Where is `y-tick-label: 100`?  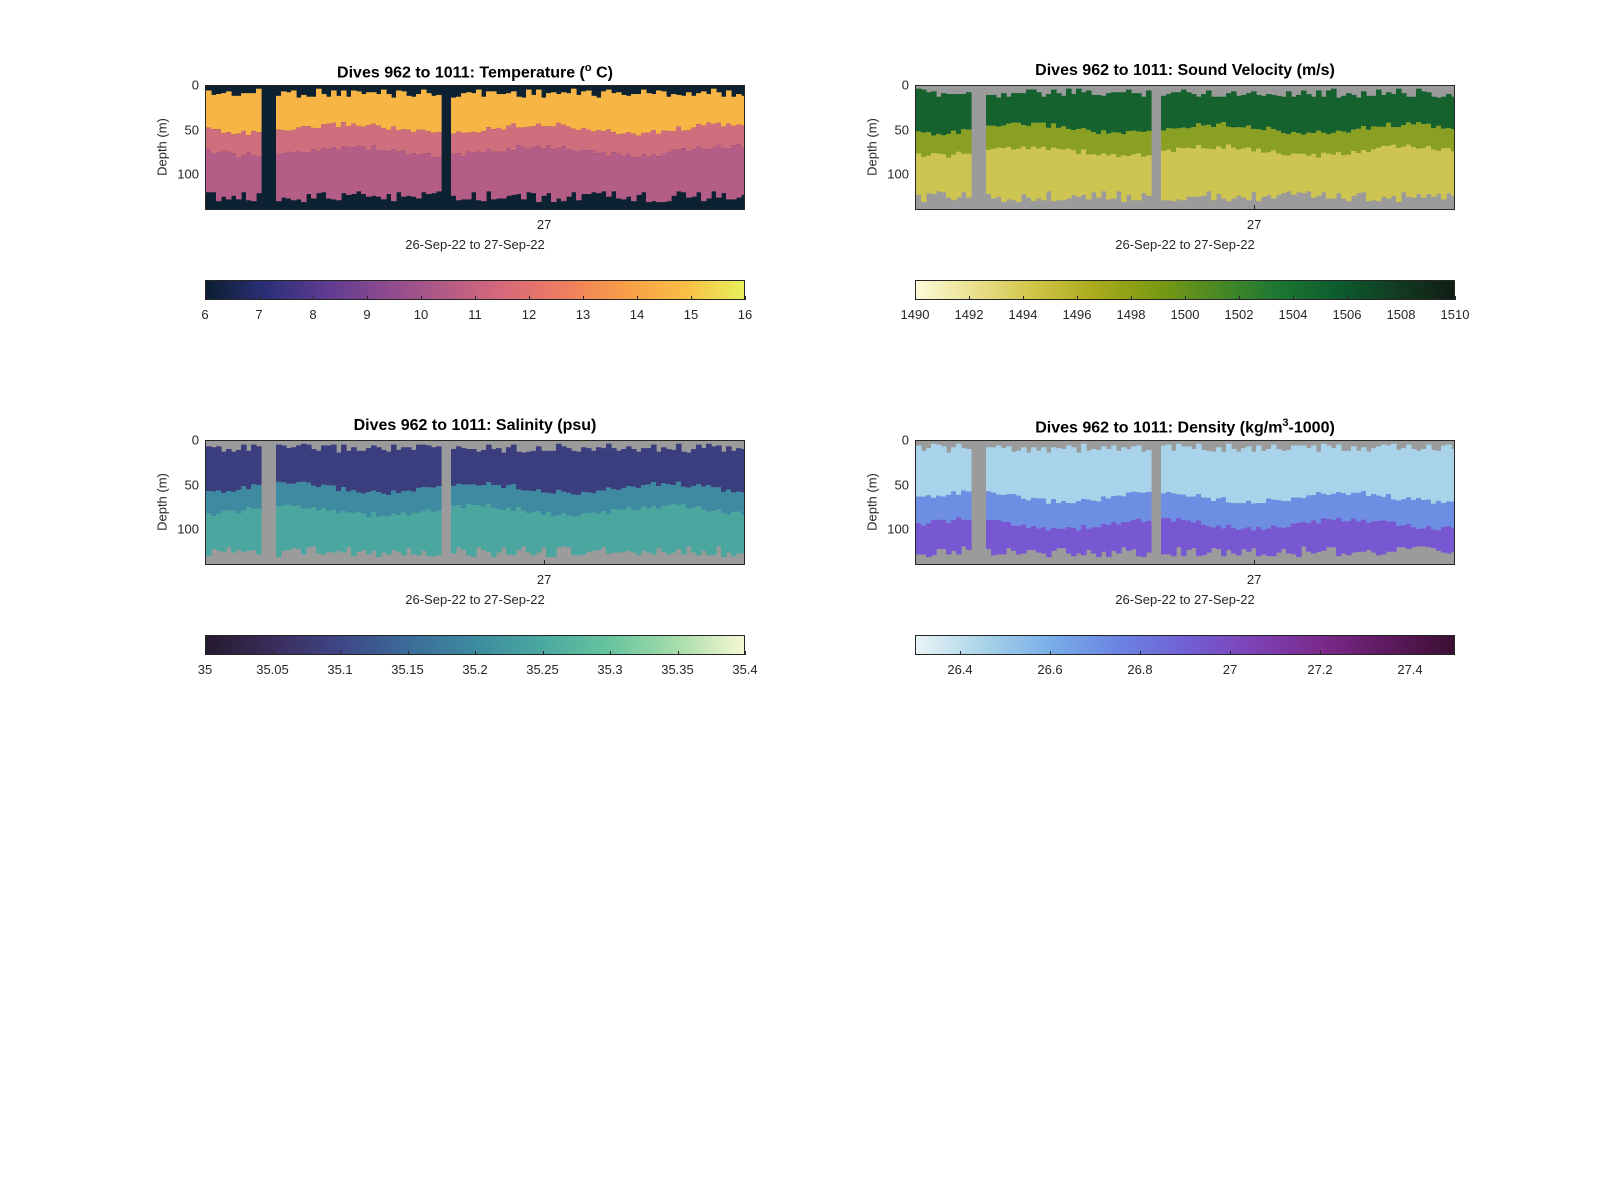
y-tick-label: 100 is located at coordinates (188, 529).